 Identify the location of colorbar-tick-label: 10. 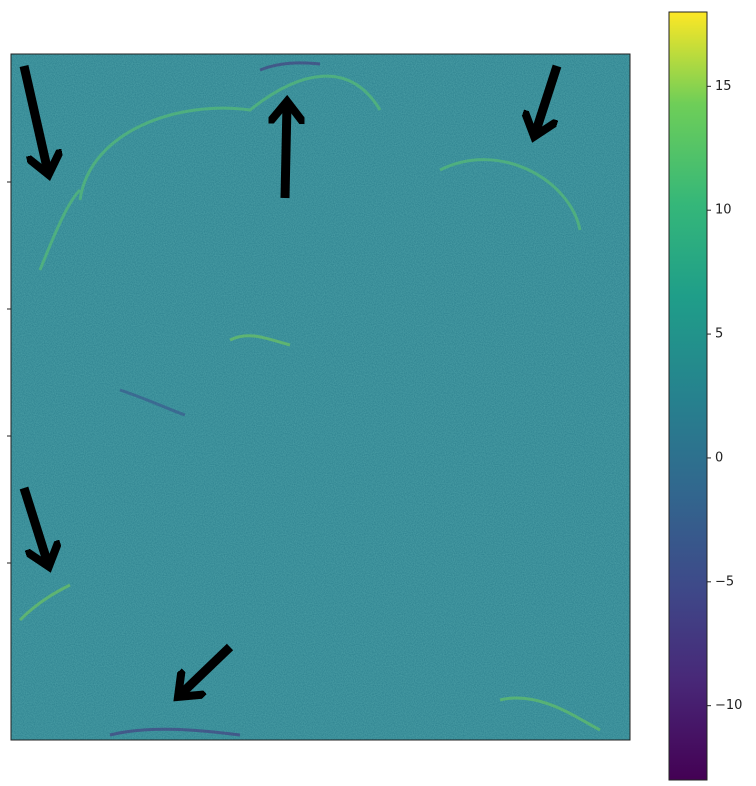
(723, 210).